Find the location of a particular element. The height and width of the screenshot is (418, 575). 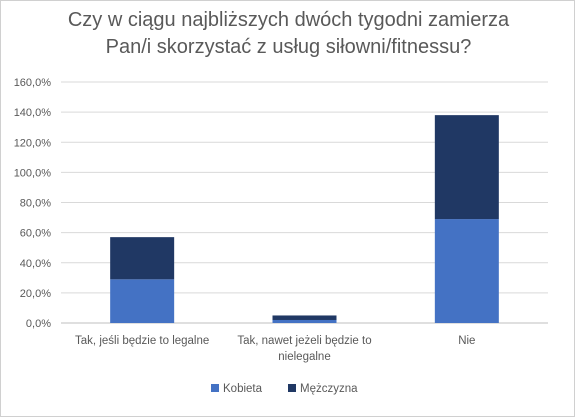

y-tick-label: 160,0% is located at coordinates (33, 83).